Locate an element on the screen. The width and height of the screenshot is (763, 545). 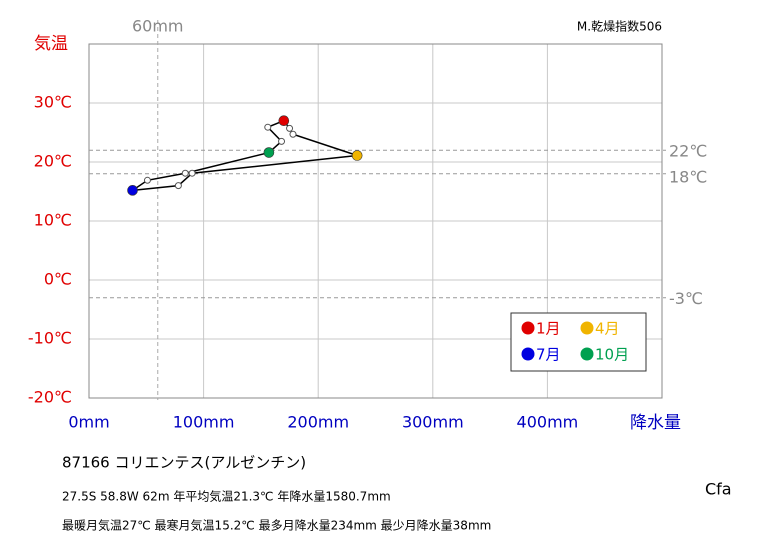
x-tick-label: 200mm is located at coordinates (318, 422).